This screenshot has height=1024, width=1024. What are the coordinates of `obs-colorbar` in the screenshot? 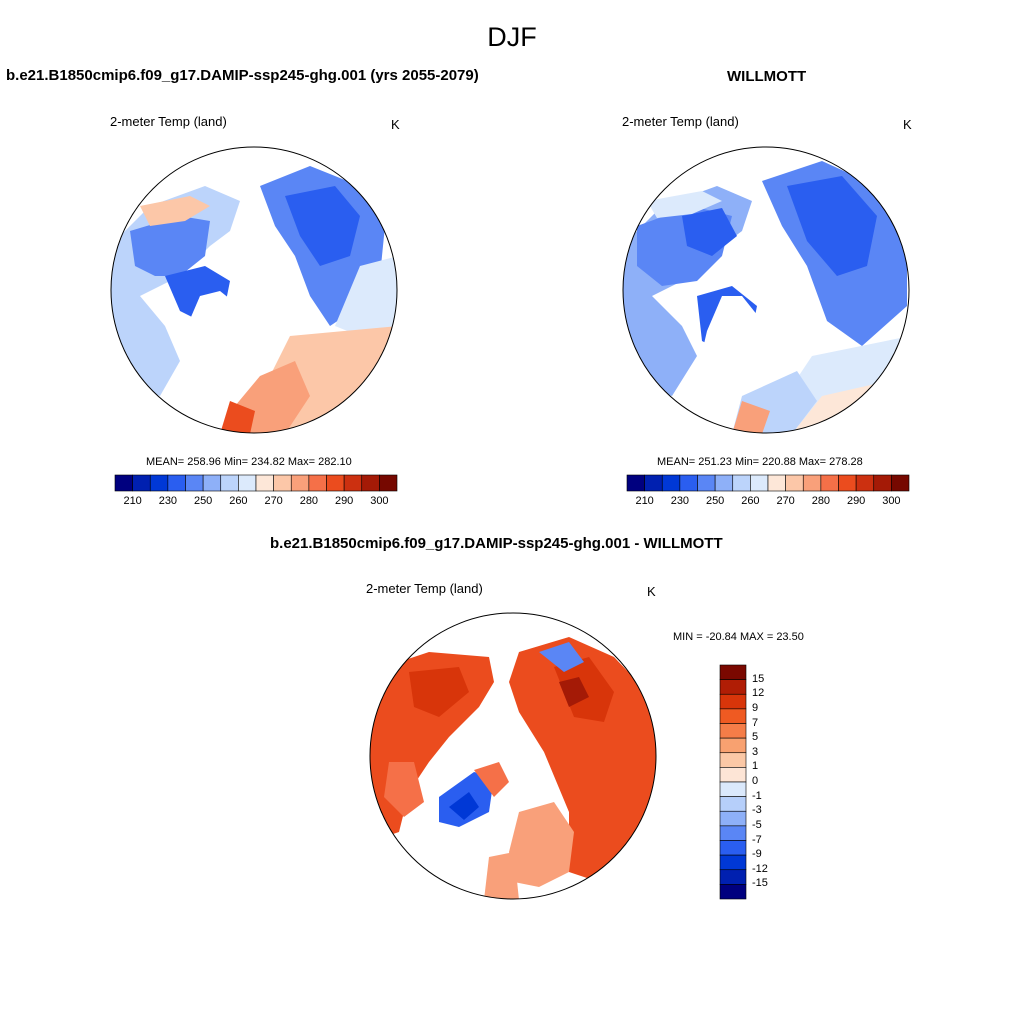 It's located at (768, 483).